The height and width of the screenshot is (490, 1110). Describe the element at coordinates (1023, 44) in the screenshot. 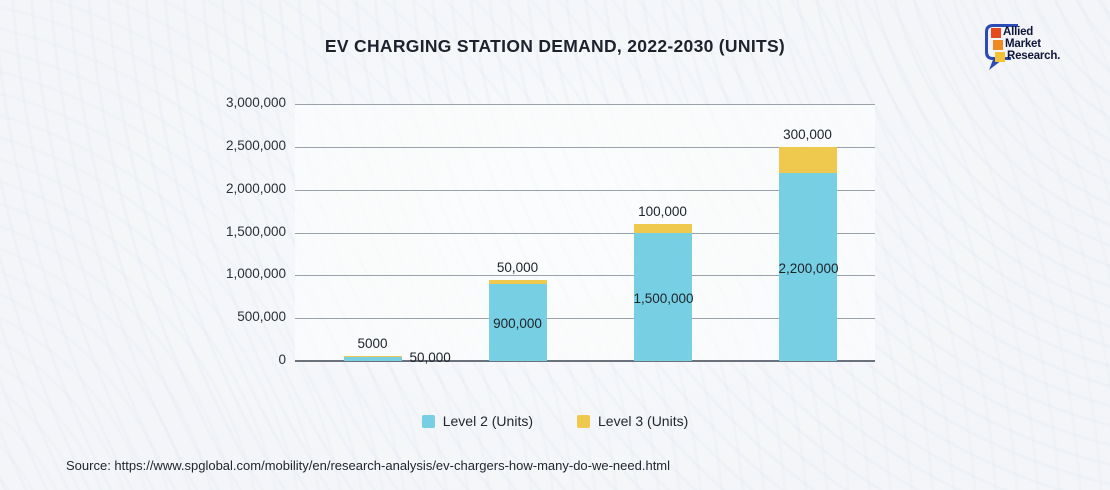

I see `logo-text-market: Market` at that location.